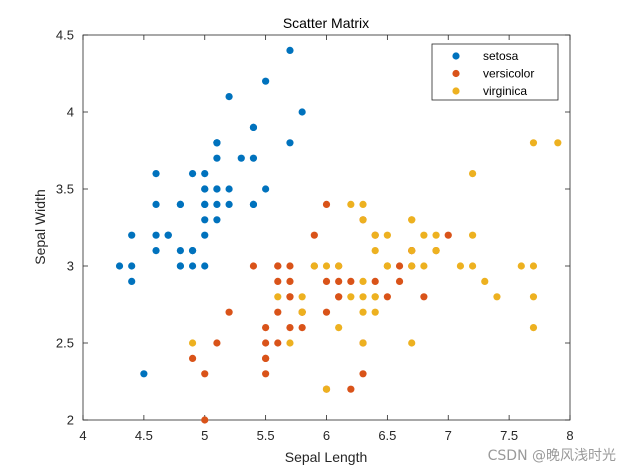  Describe the element at coordinates (505, 91) in the screenshot. I see `legend-label-virginica: virginica` at that location.